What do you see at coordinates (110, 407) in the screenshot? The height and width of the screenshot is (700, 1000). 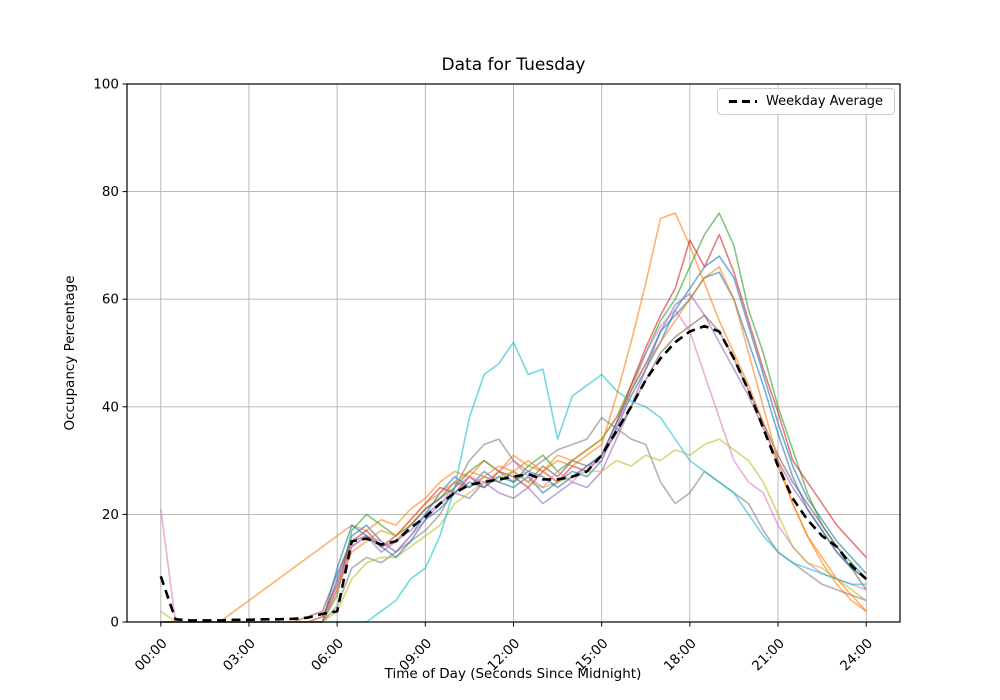 I see `y-tick-label: 40` at bounding box center [110, 407].